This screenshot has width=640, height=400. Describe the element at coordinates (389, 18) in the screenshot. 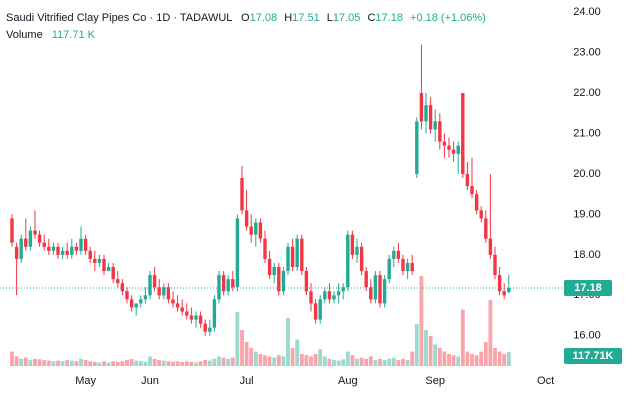

I see `close-value: 17.18` at that location.